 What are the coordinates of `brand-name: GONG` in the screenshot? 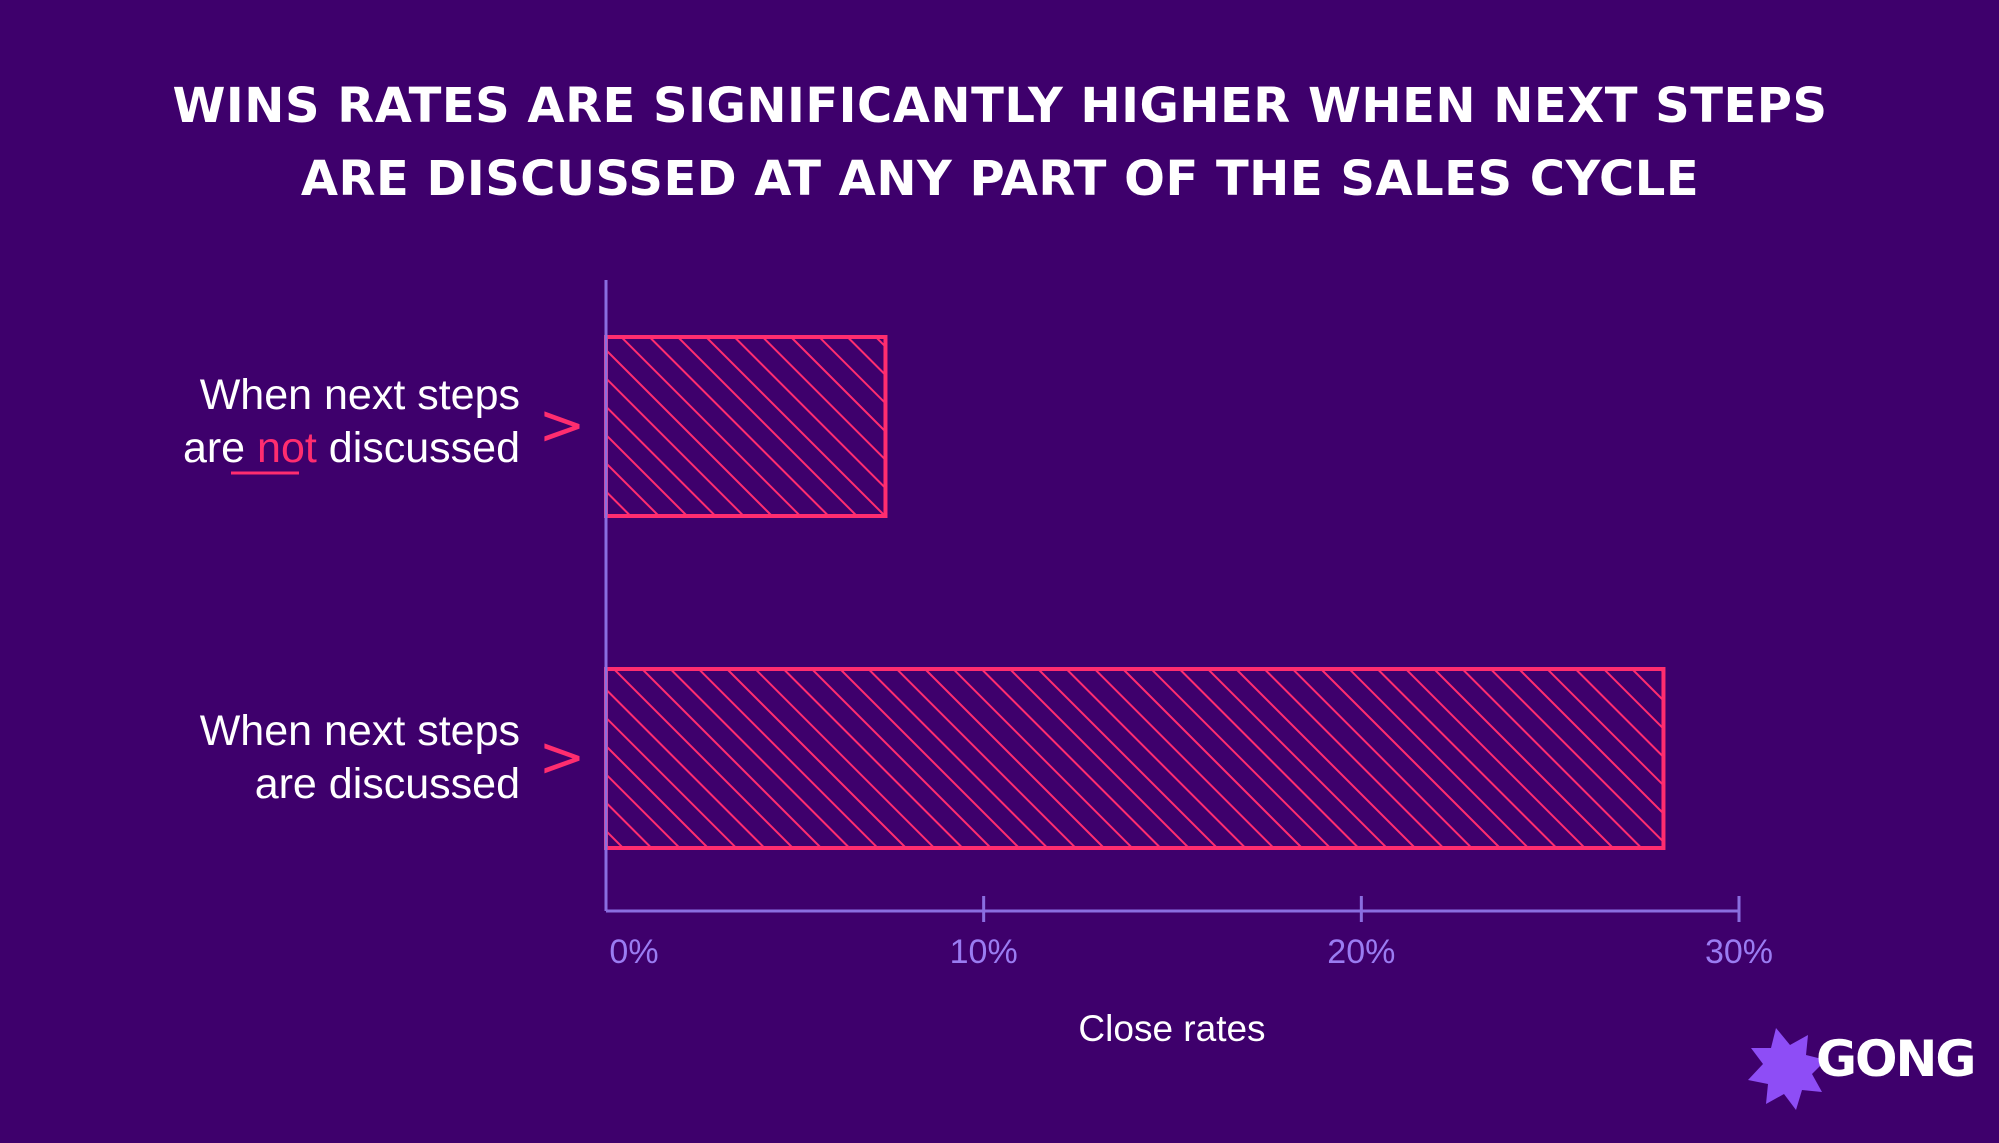 It's located at (1895, 1059).